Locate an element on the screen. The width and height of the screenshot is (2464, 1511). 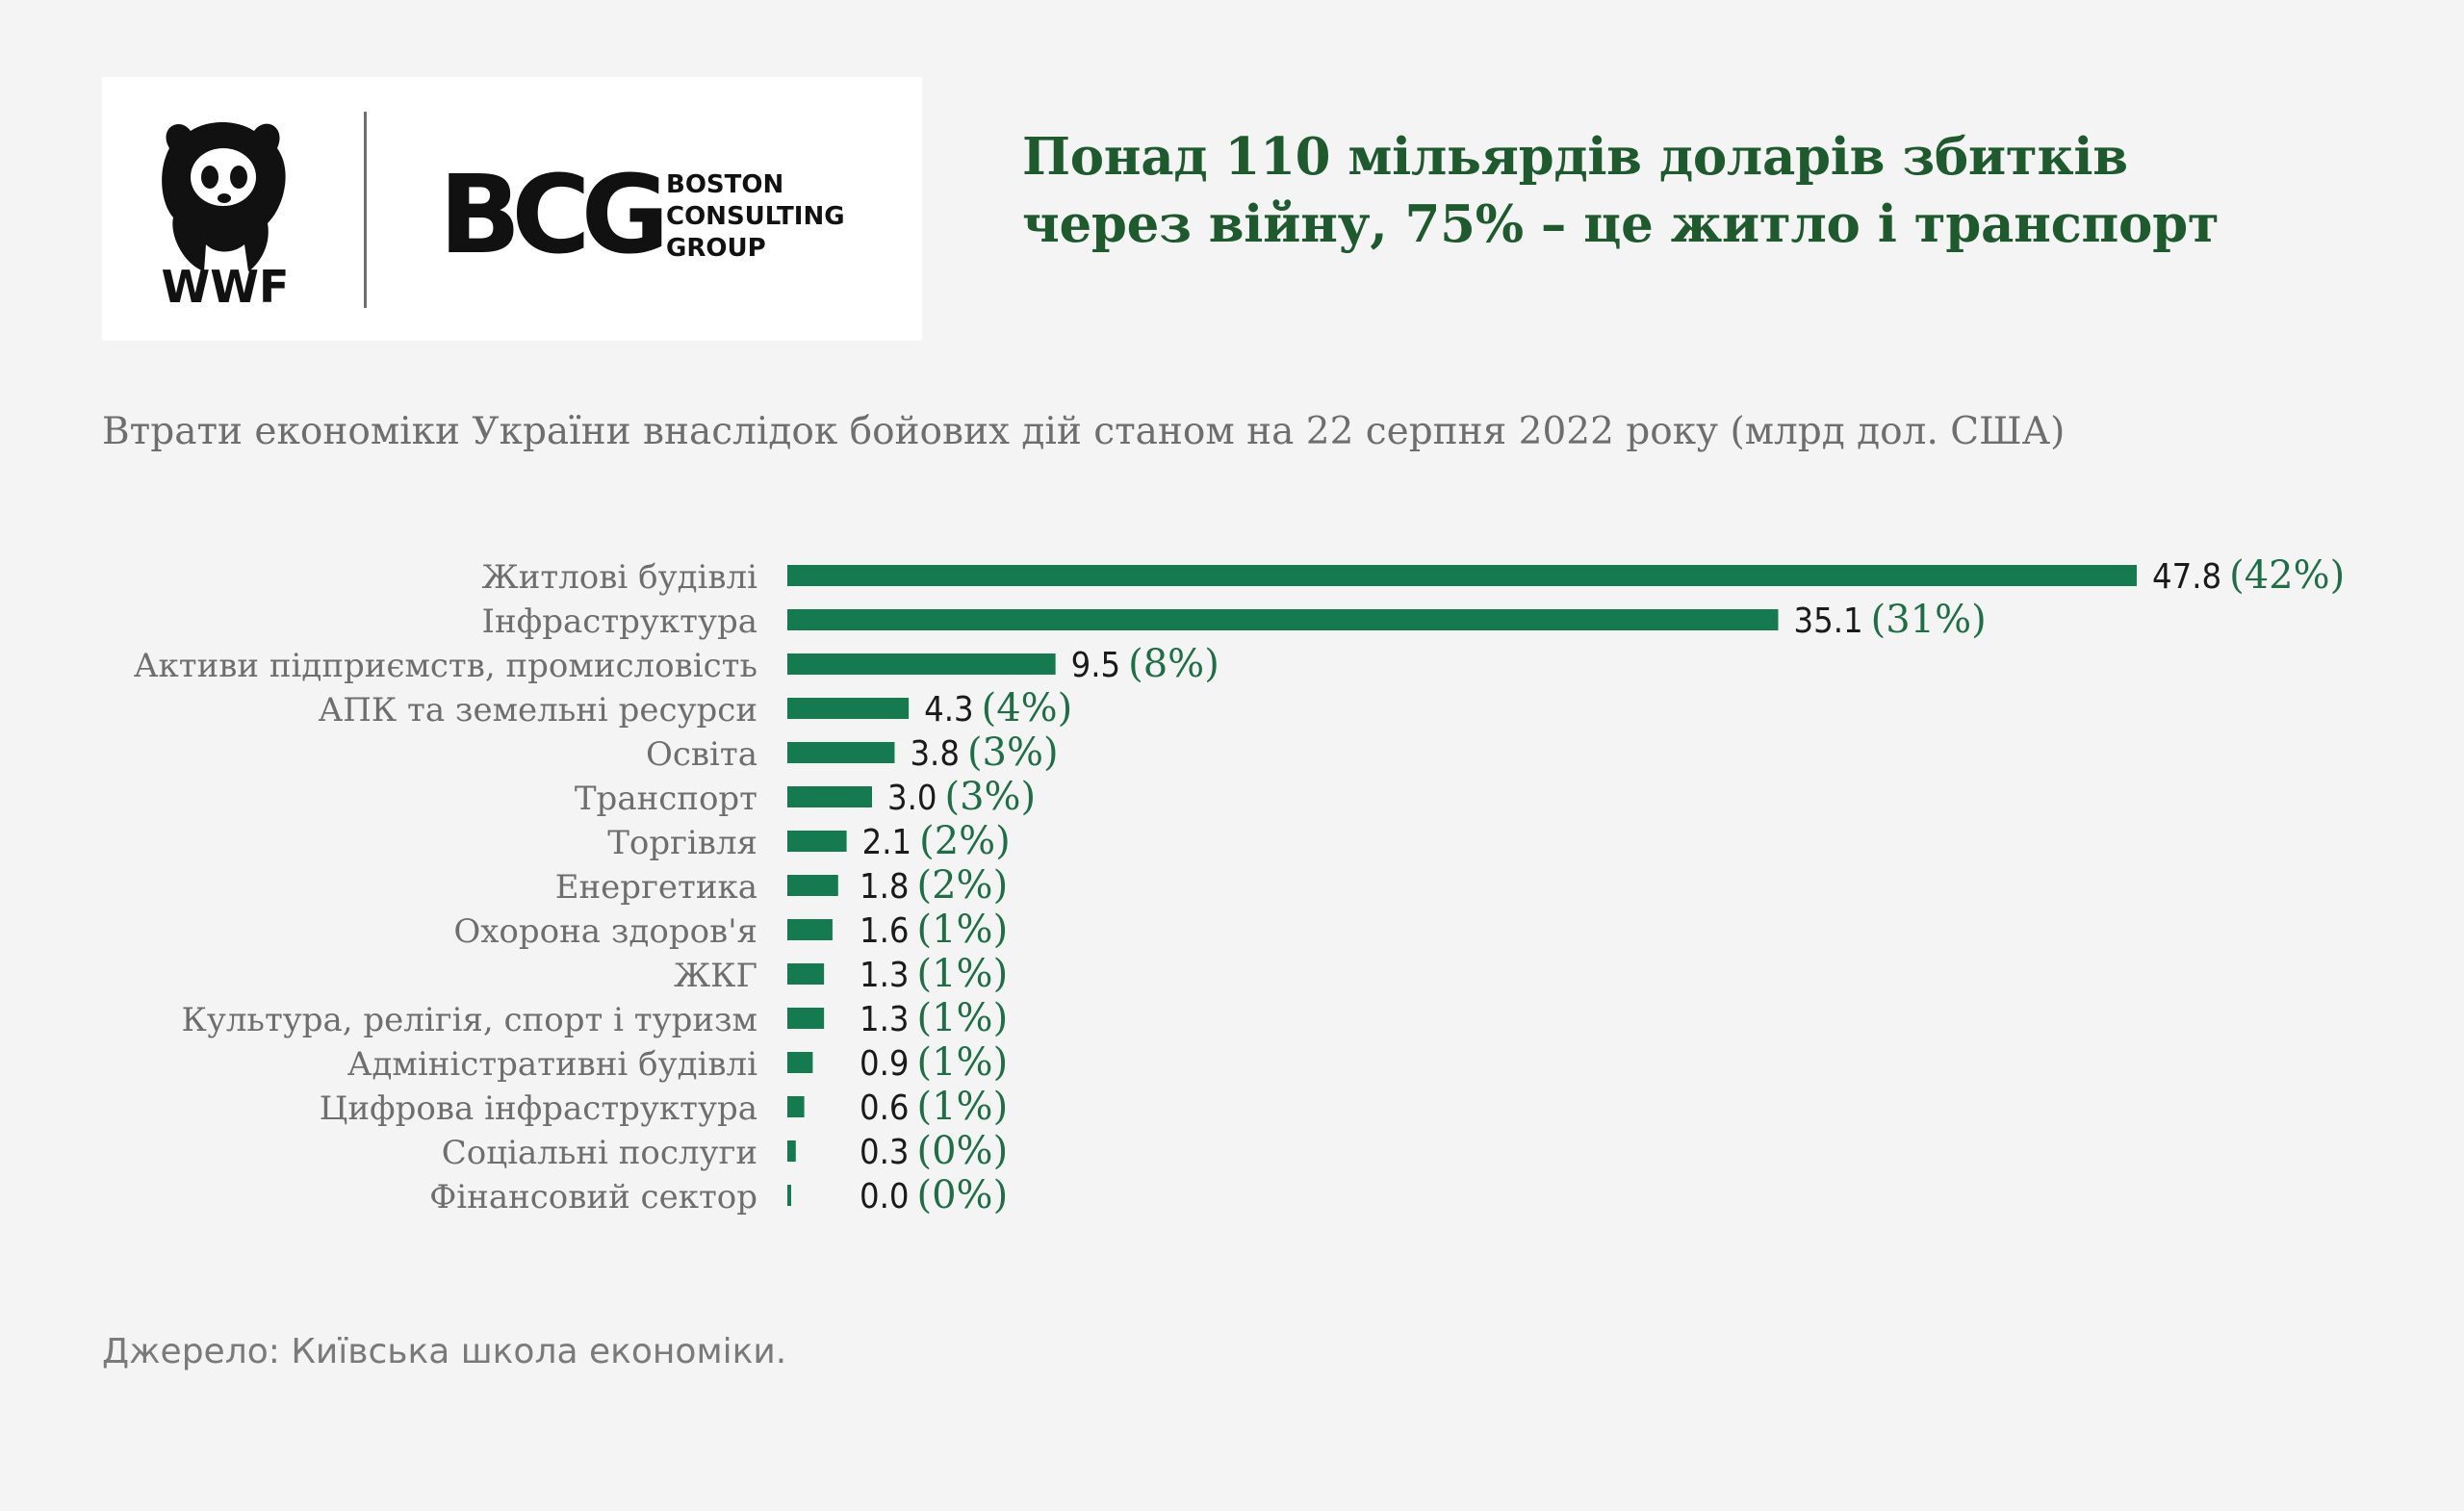
category-label: Культура, релігія, спорт і туризм is located at coordinates (469, 1020).